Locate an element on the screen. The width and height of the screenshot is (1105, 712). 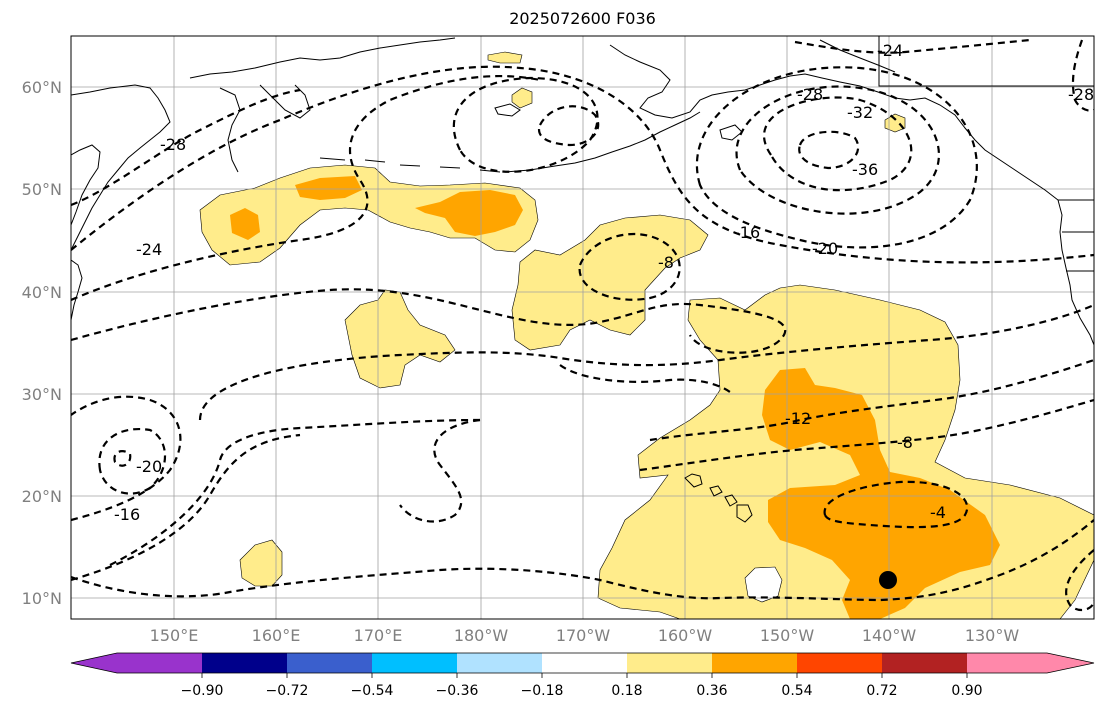
lon-label: 170°W is located at coordinates (583, 635).